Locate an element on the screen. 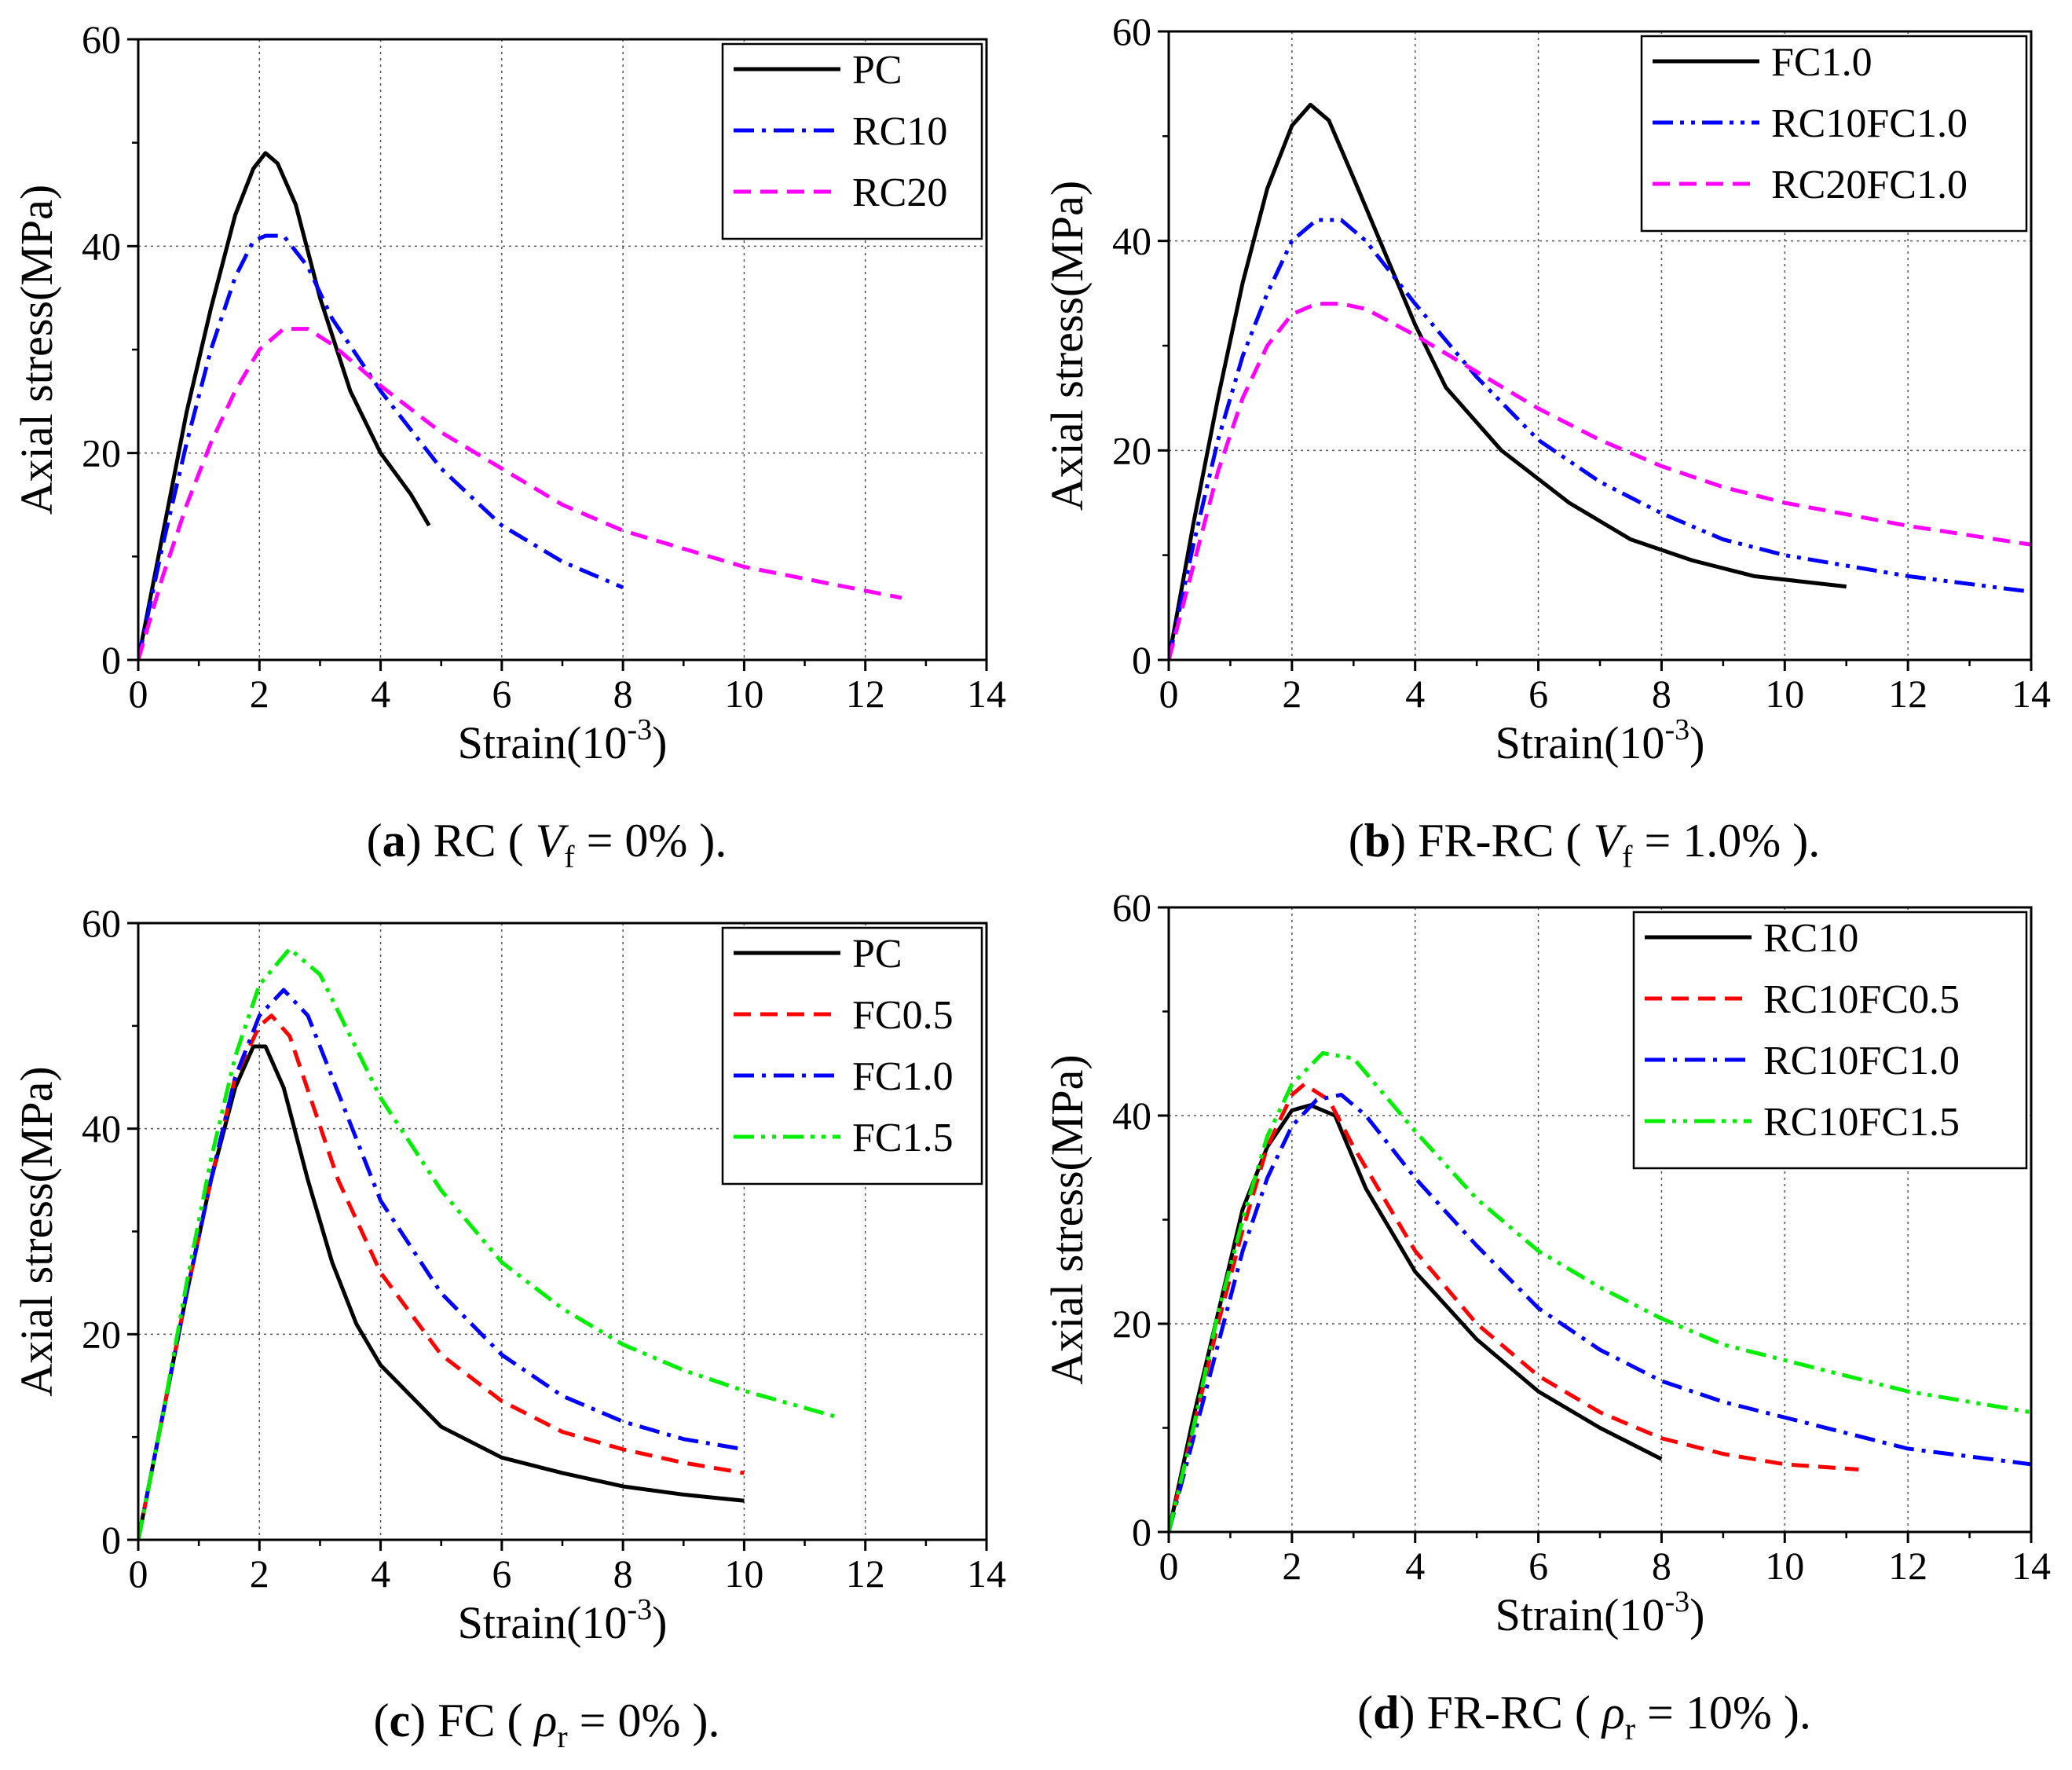 Image resolution: width=2072 pixels, height=1770 pixels. caption-panel-label: d is located at coordinates (1386, 1713).